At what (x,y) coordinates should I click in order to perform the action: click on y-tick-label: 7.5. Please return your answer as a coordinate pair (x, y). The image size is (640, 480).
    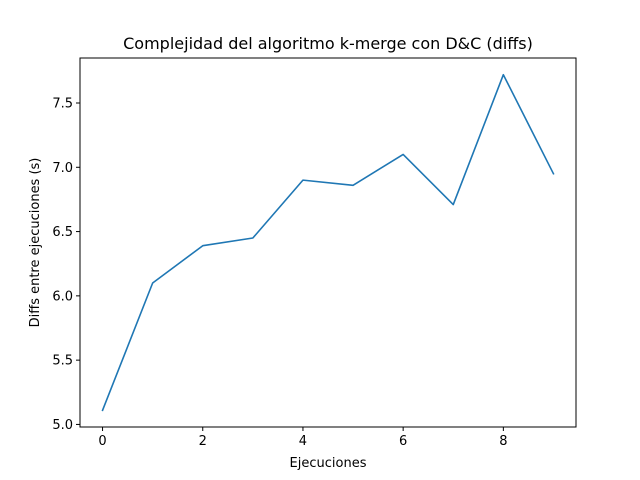
    Looking at the image, I should click on (62, 104).